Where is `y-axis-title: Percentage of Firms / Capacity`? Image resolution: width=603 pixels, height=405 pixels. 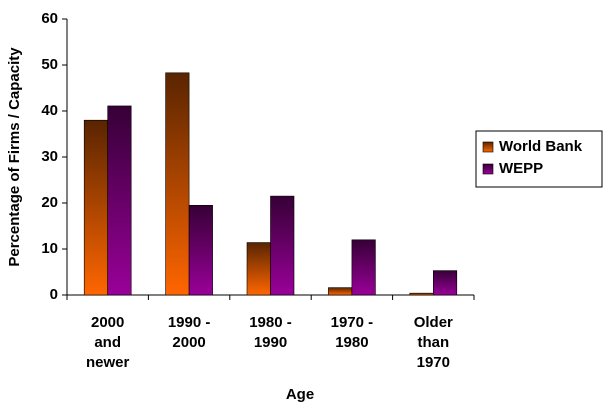 y-axis-title: Percentage of Firms / Capacity is located at coordinates (14, 157).